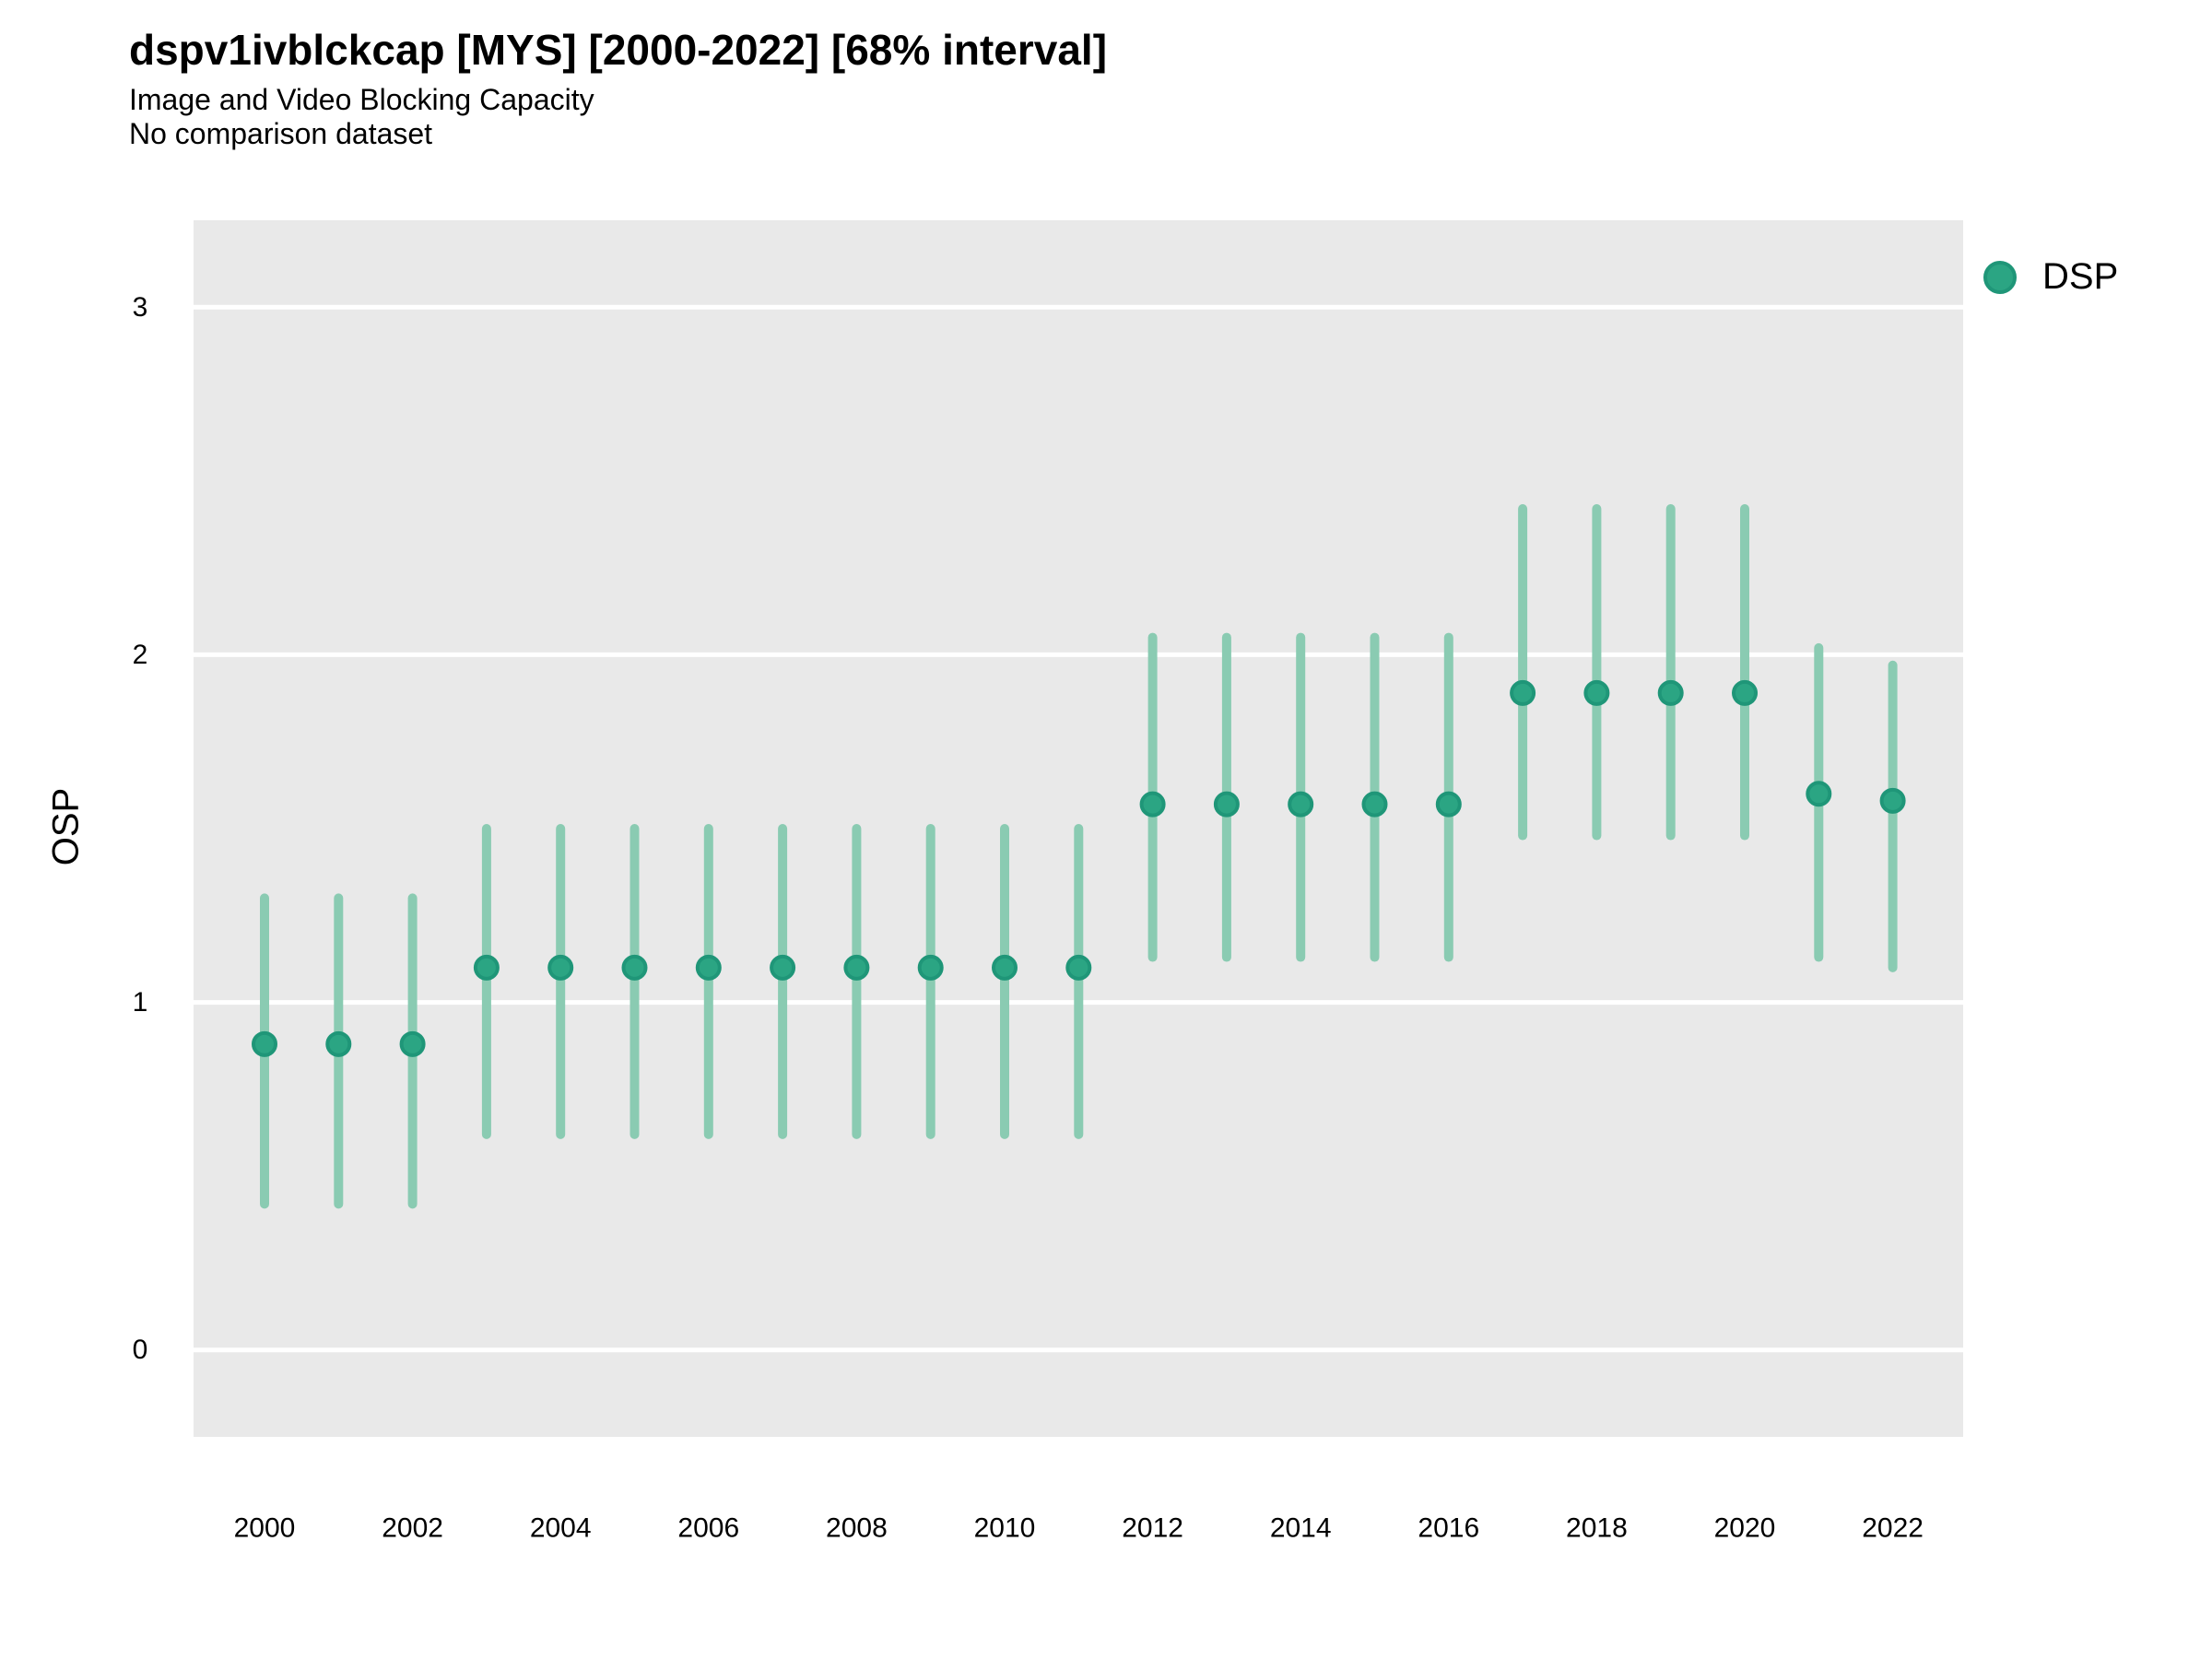 The image size is (2212, 1659). I want to click on data-point-2001, so click(338, 1043).